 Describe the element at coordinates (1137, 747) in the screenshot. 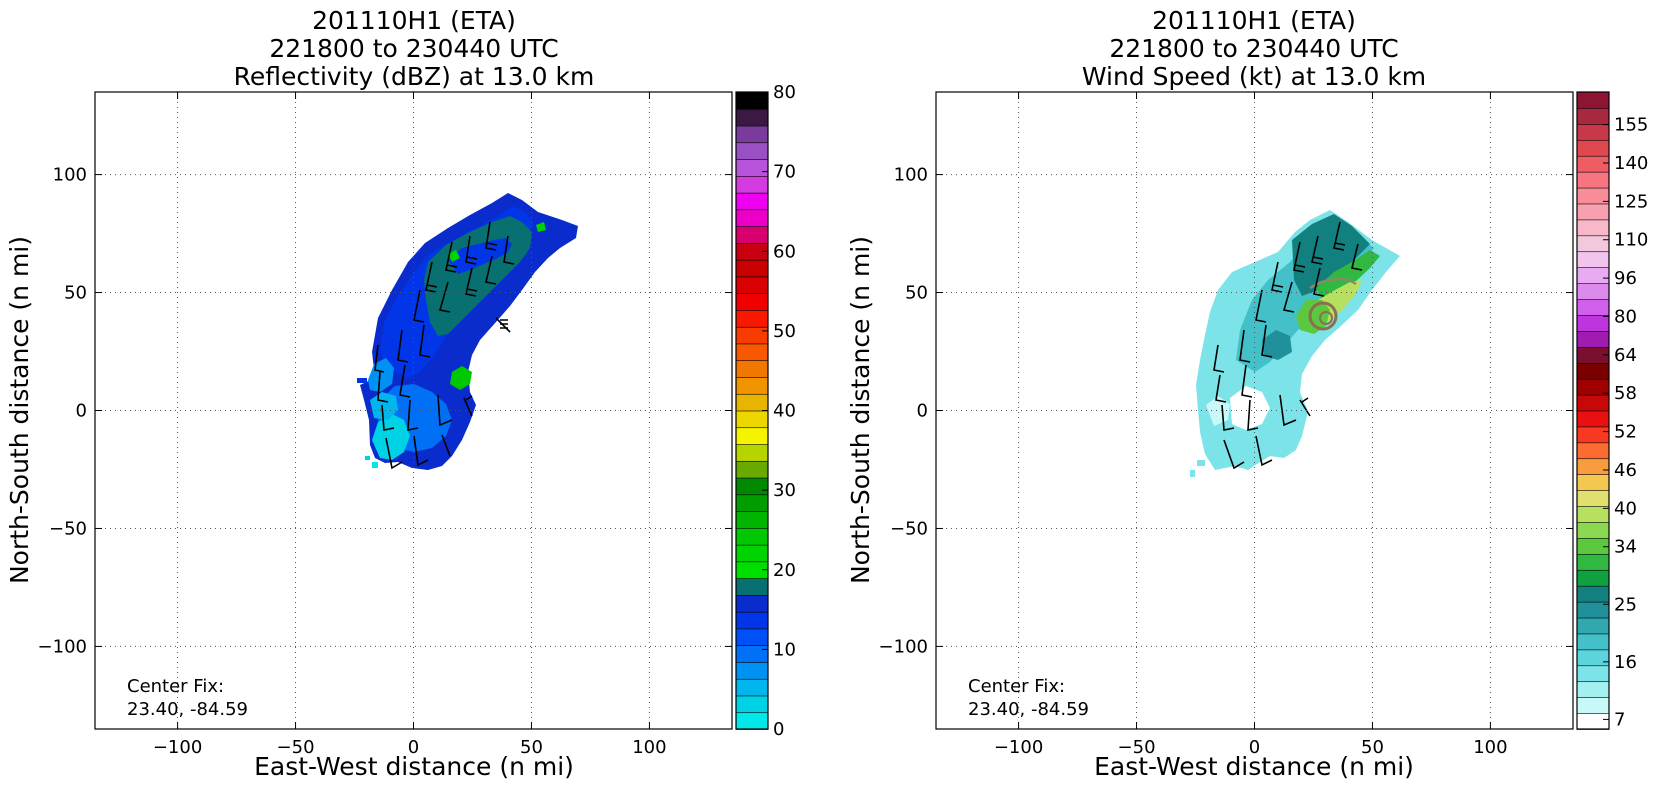

I see `x-tick-label: −50` at that location.